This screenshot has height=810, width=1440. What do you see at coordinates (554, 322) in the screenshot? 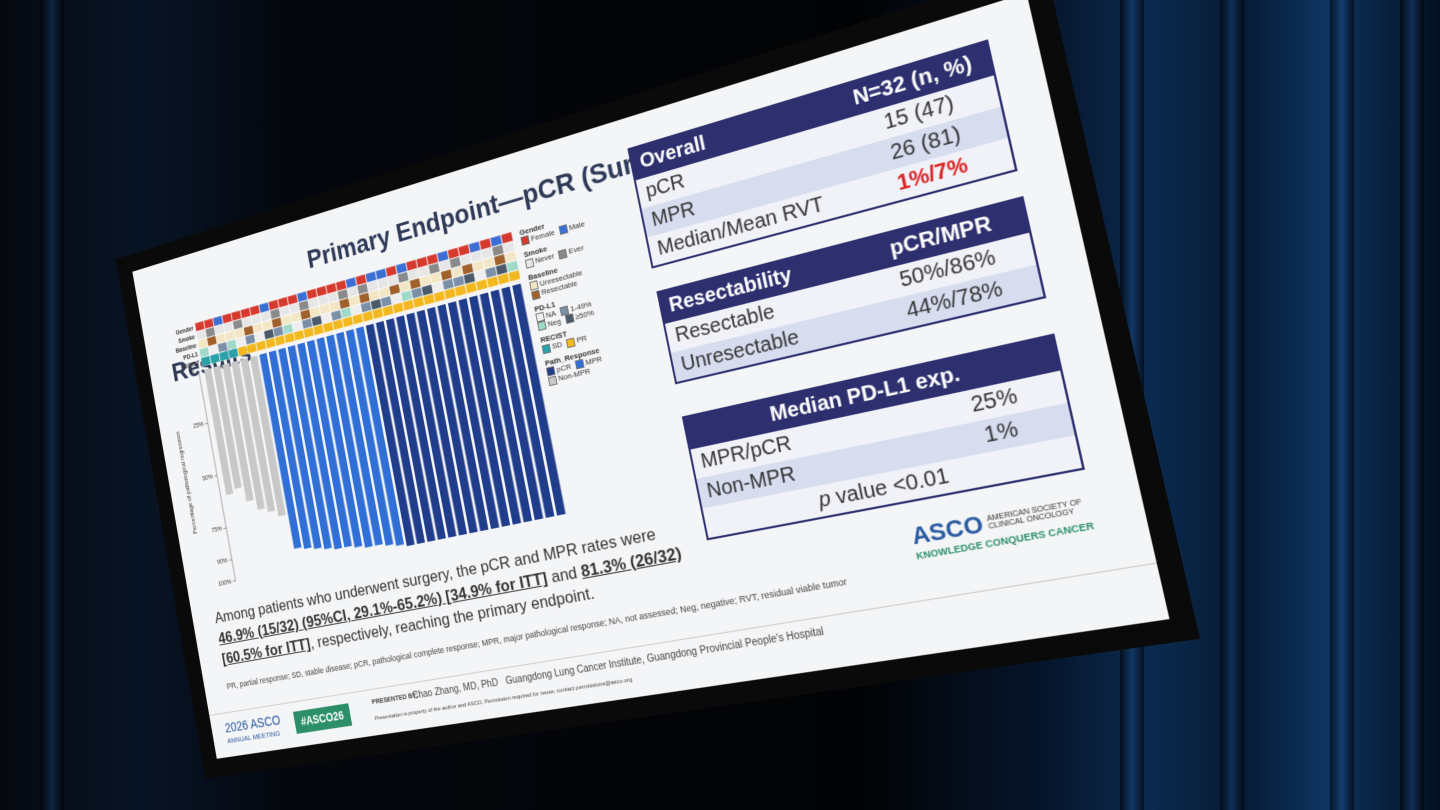
I see `legend-label: Neg` at bounding box center [554, 322].